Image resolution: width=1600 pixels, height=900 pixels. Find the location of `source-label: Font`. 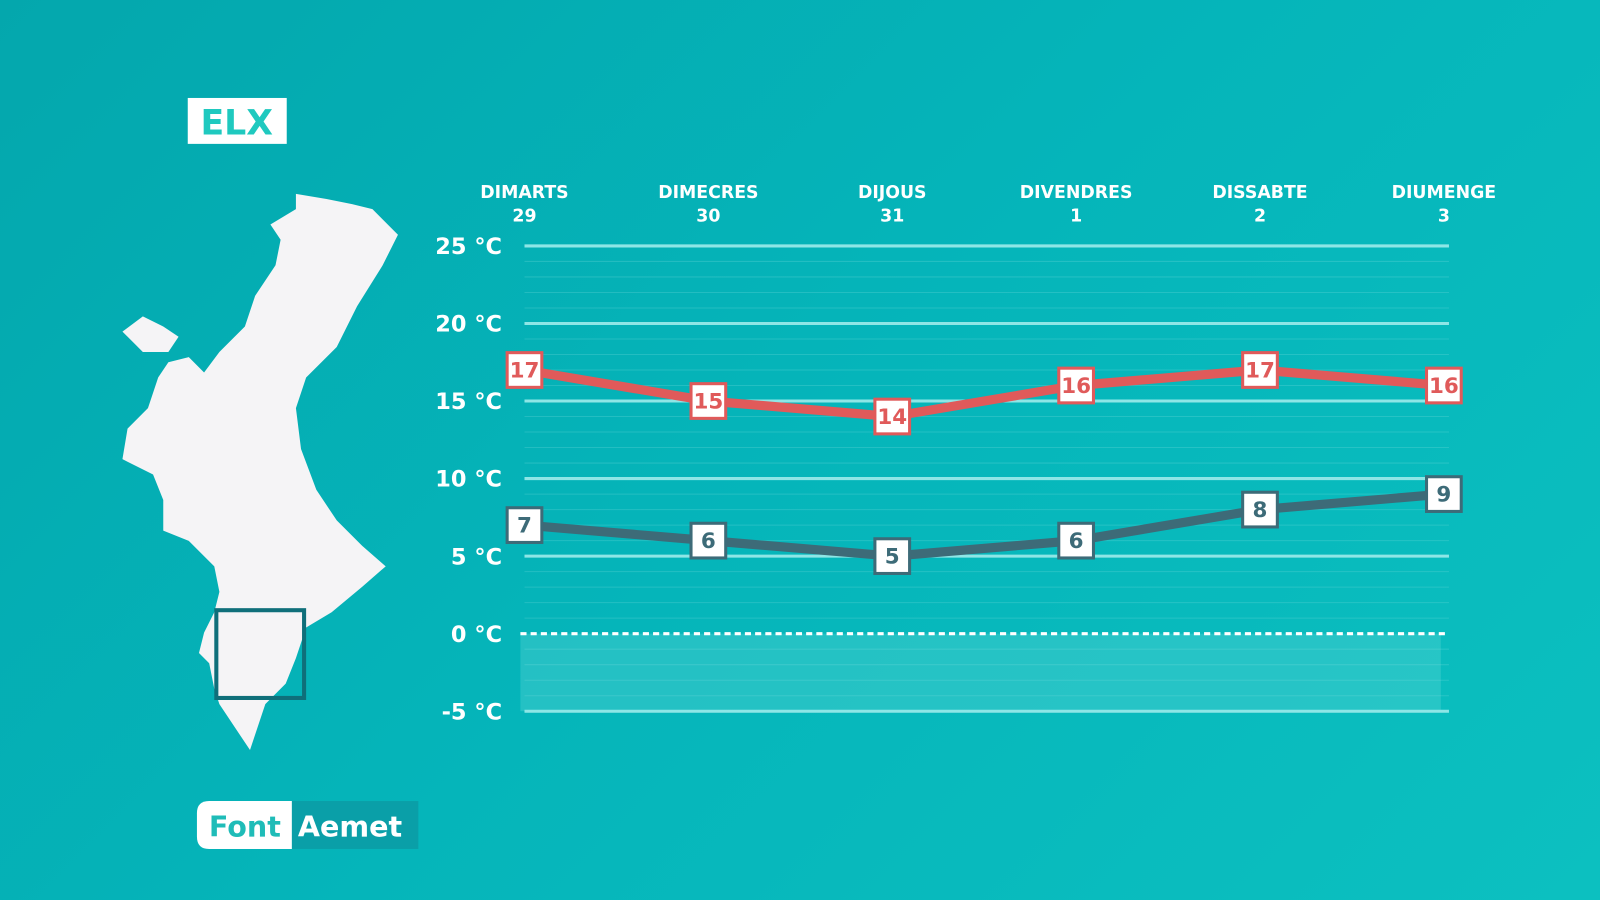

source-label: Font is located at coordinates (245, 827).